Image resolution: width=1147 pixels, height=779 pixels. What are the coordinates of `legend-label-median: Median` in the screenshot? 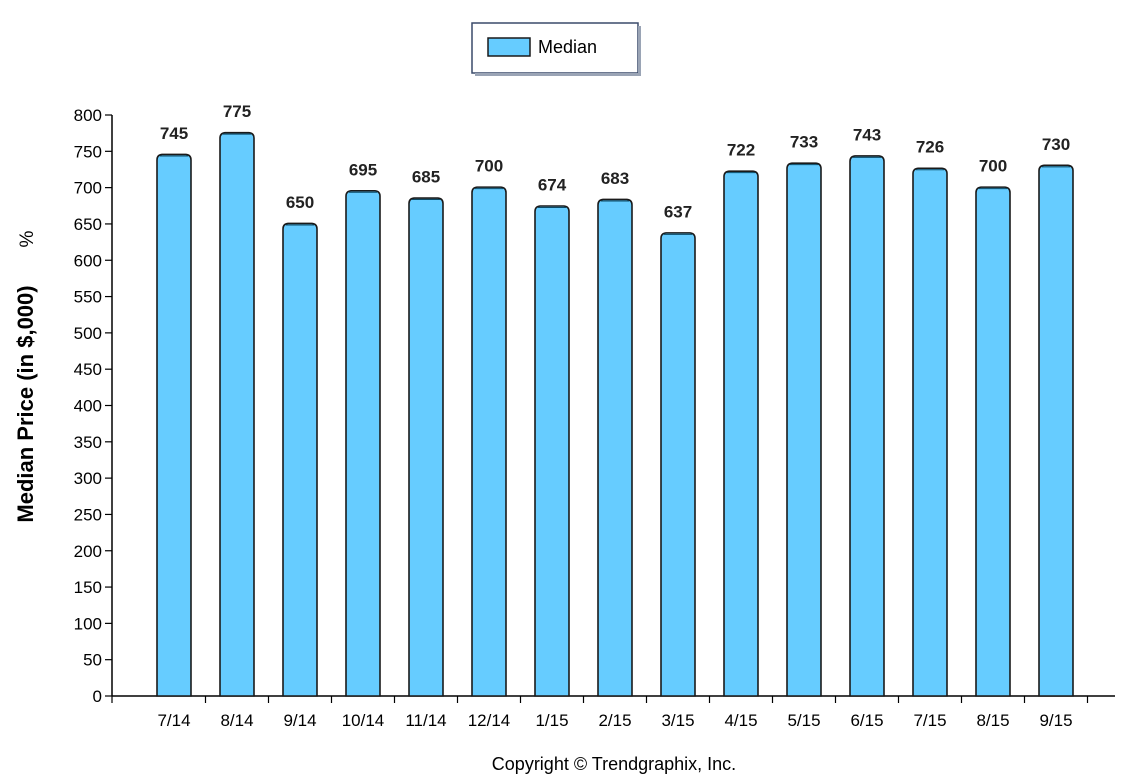 It's located at (567, 47).